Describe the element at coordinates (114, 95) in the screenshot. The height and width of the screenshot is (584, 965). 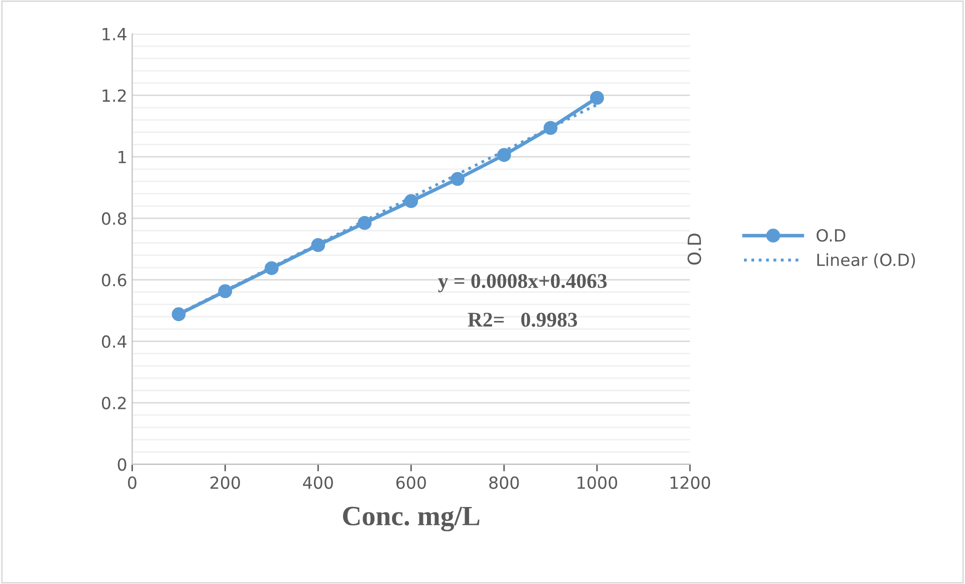
I see `y-tick-label: 1.2` at that location.